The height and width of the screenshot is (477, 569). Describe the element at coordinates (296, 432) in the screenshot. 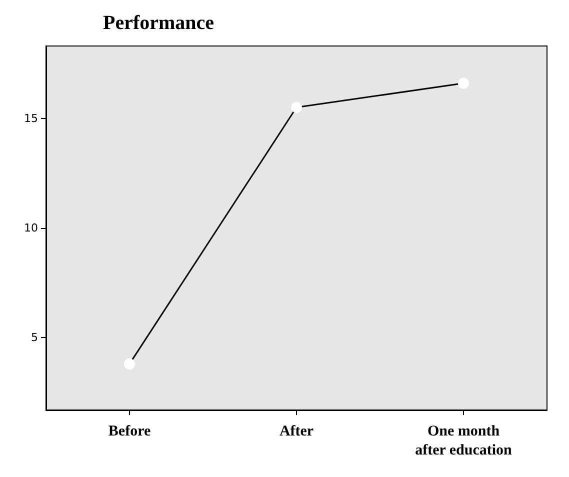

I see `x-tick-label: After` at that location.